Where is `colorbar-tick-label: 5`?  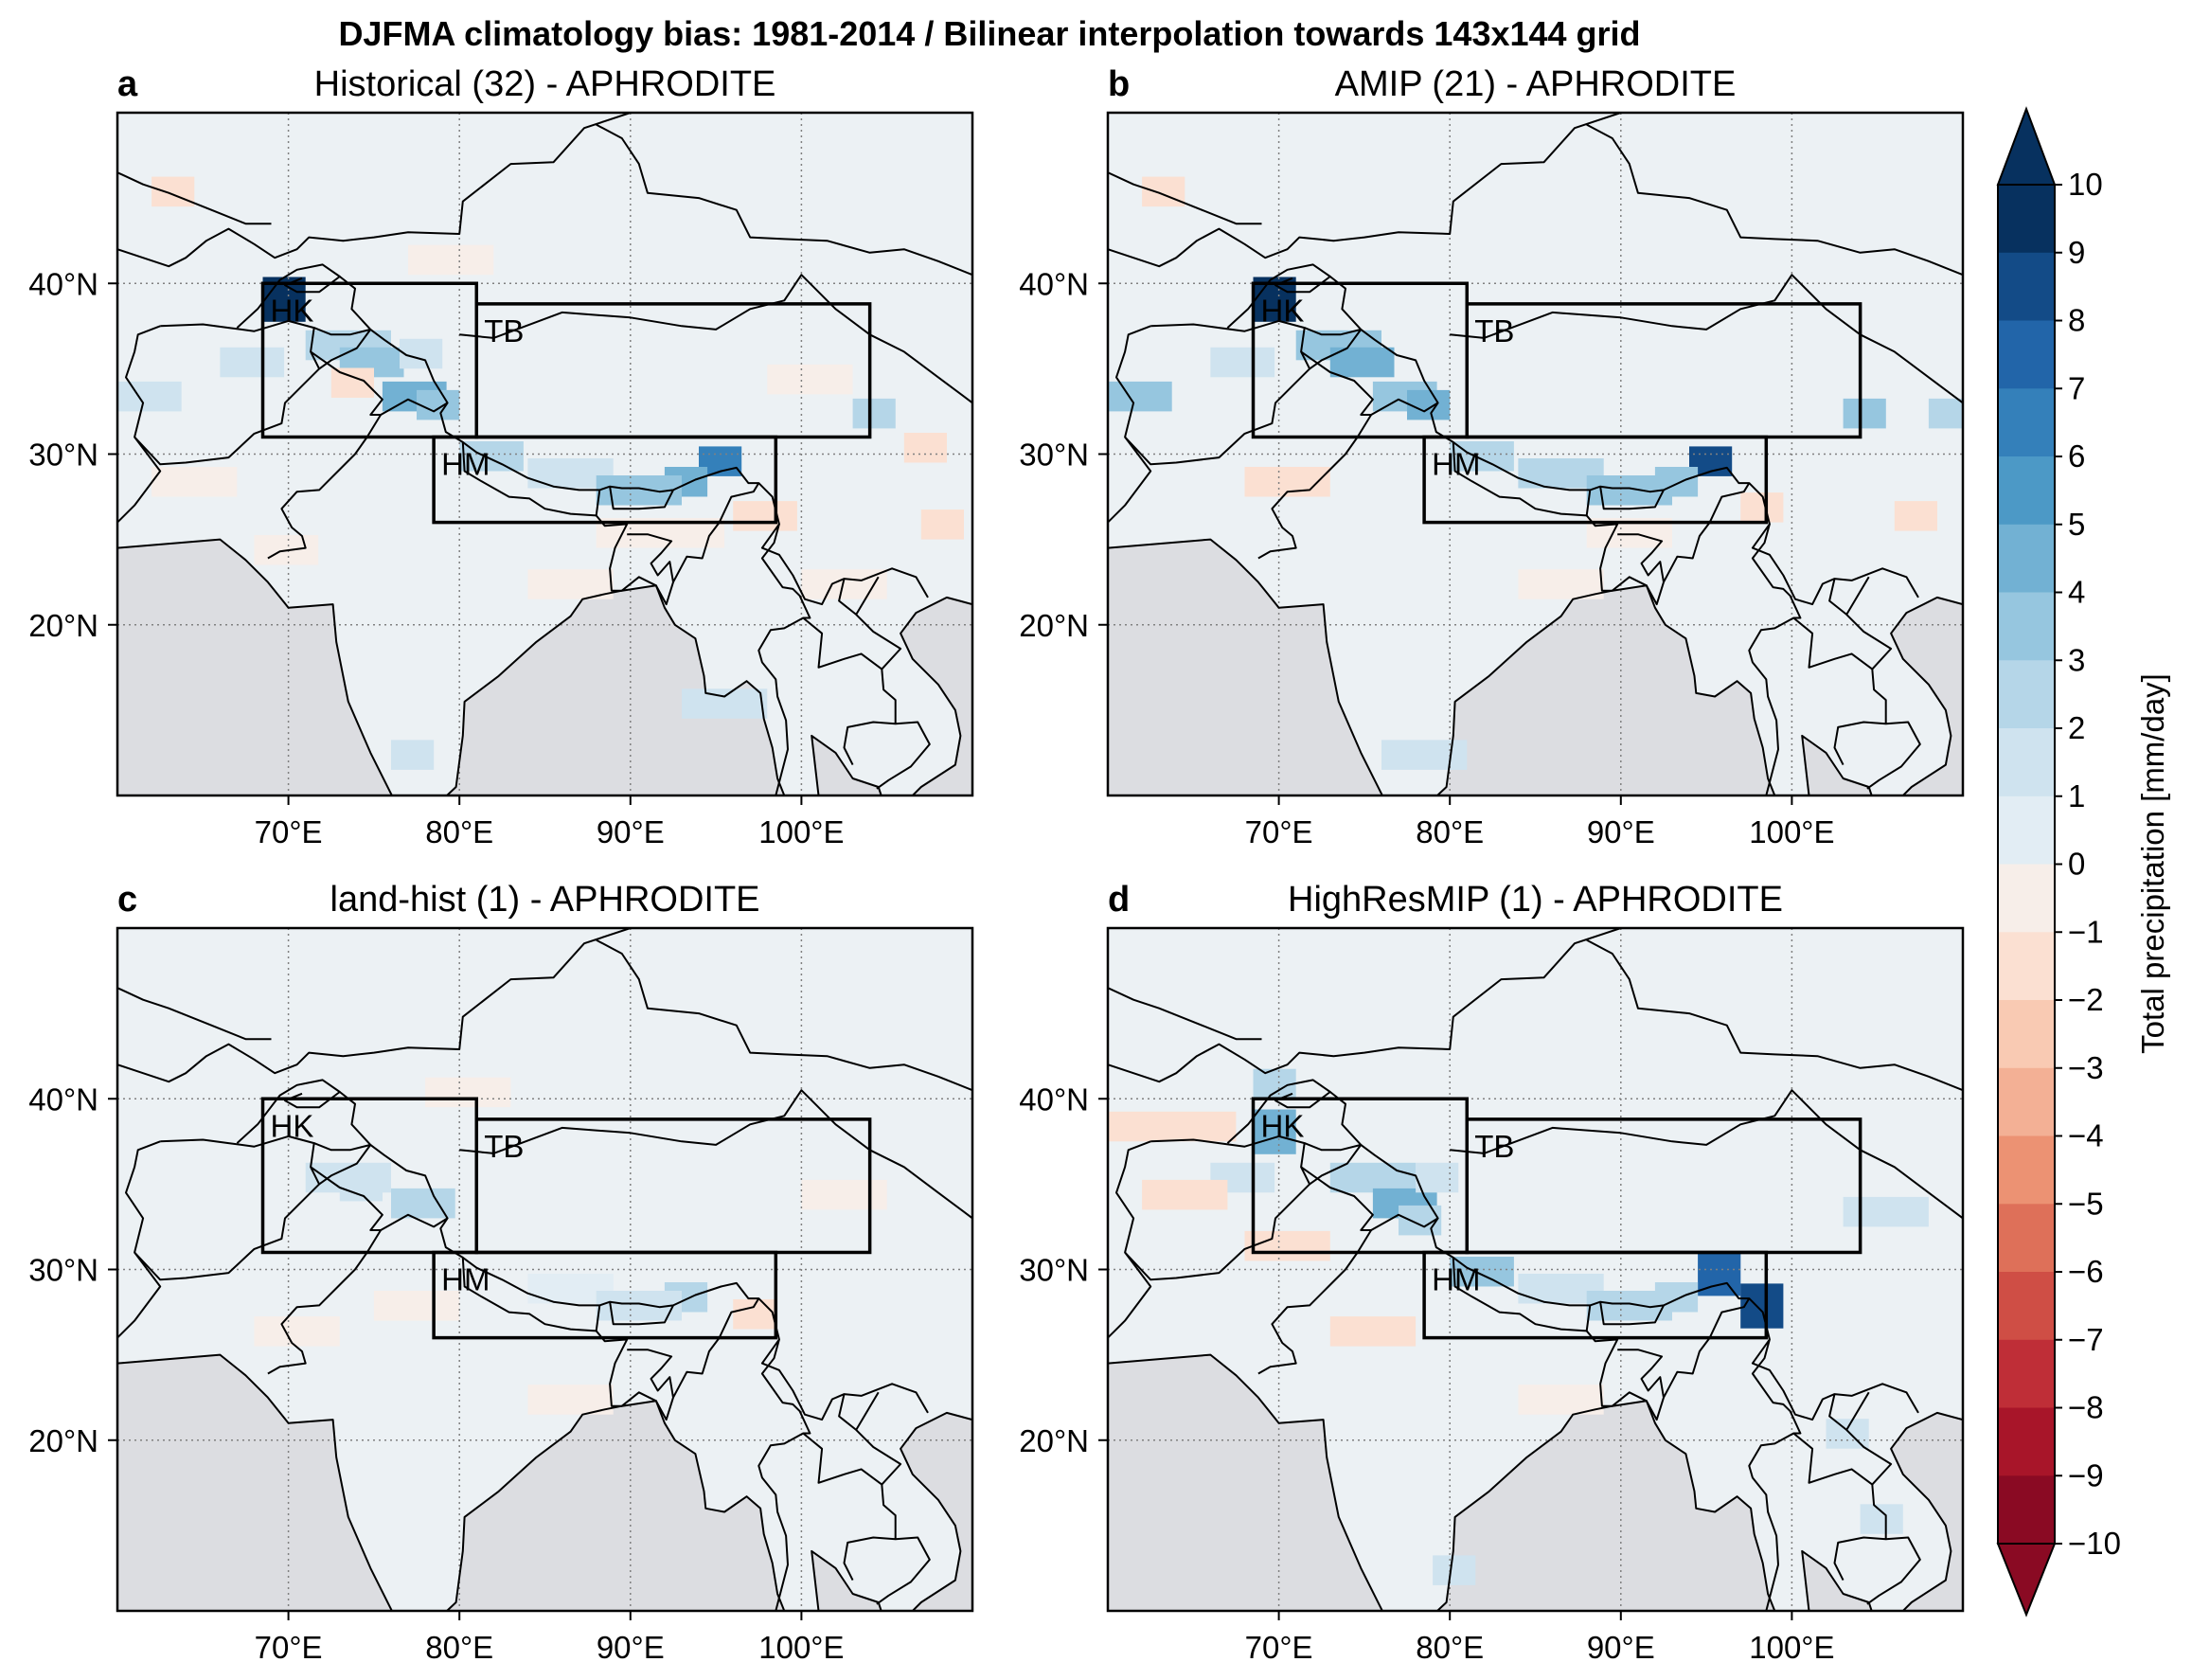 colorbar-tick-label: 5 is located at coordinates (2076, 525).